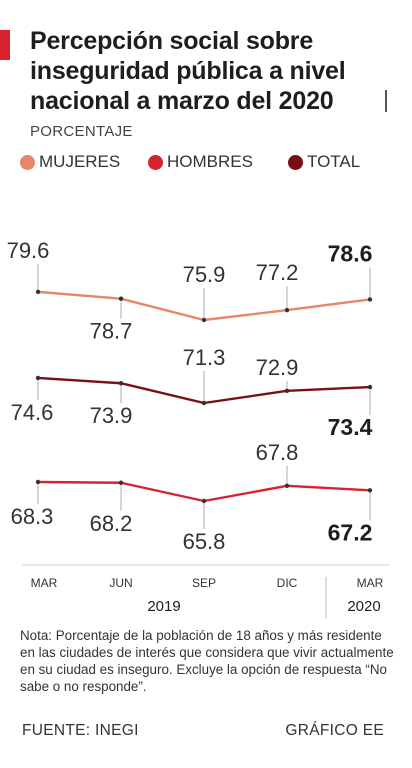  Describe the element at coordinates (204, 541) in the screenshot. I see `data-label: 65.8` at that location.